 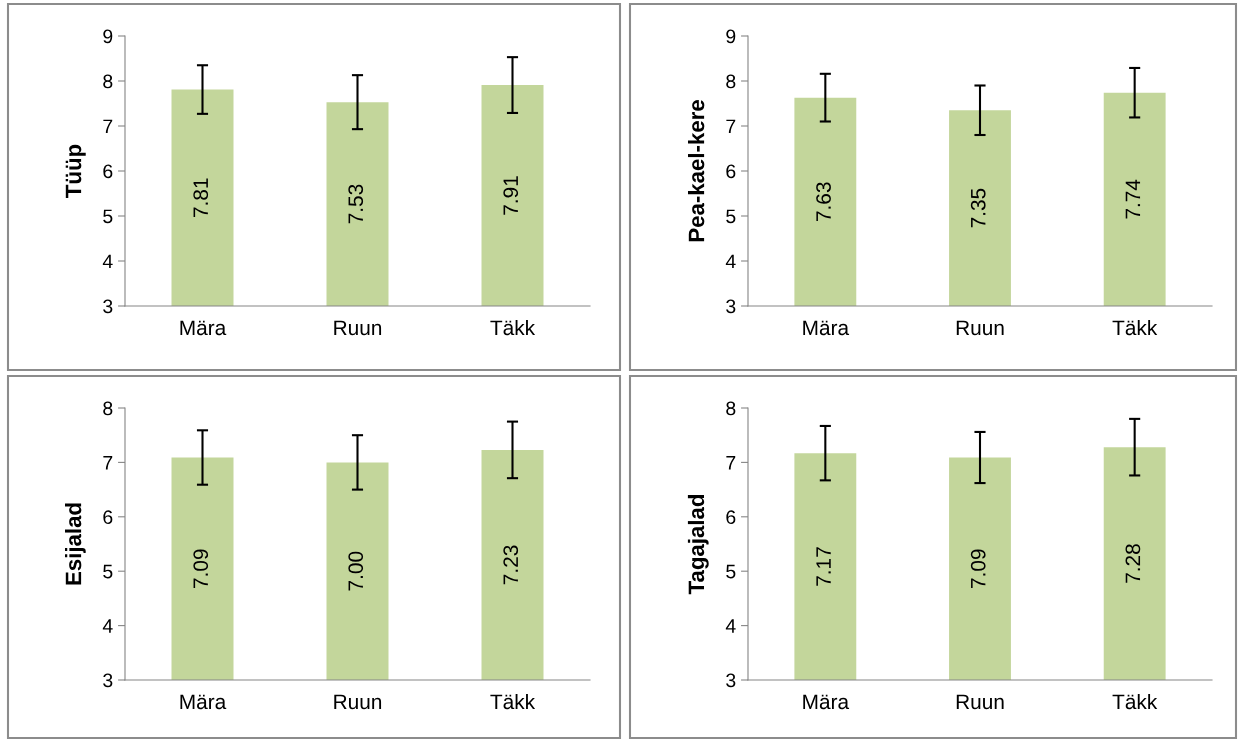 I want to click on data-label: 7.28, so click(x=1133, y=563).